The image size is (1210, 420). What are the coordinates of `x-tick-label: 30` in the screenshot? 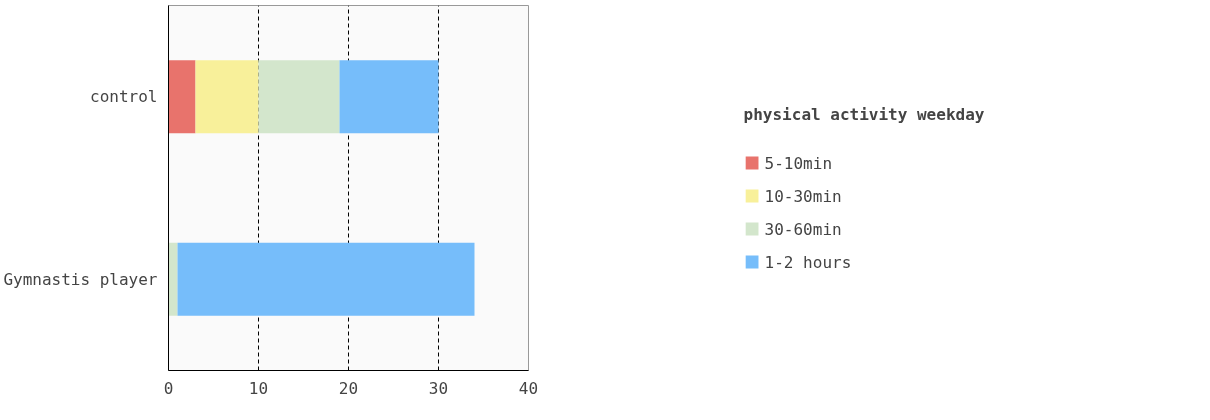 It's located at (438, 388).